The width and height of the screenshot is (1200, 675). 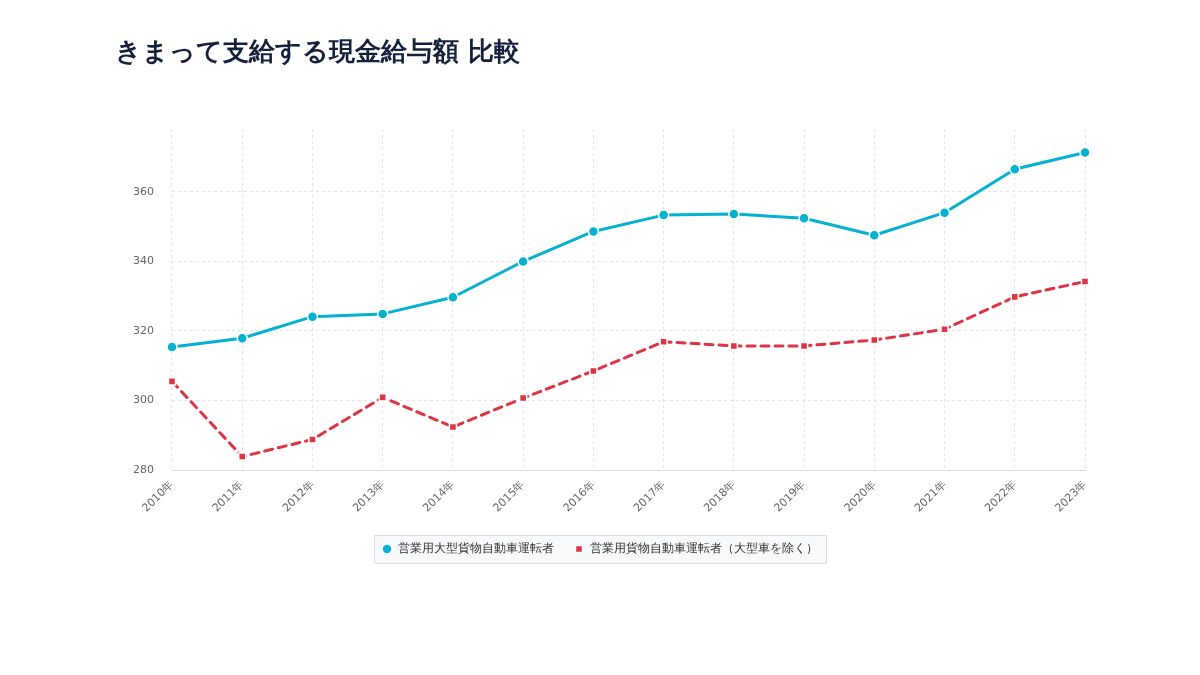 I want to click on y-tick-label: 300, so click(x=143, y=400).